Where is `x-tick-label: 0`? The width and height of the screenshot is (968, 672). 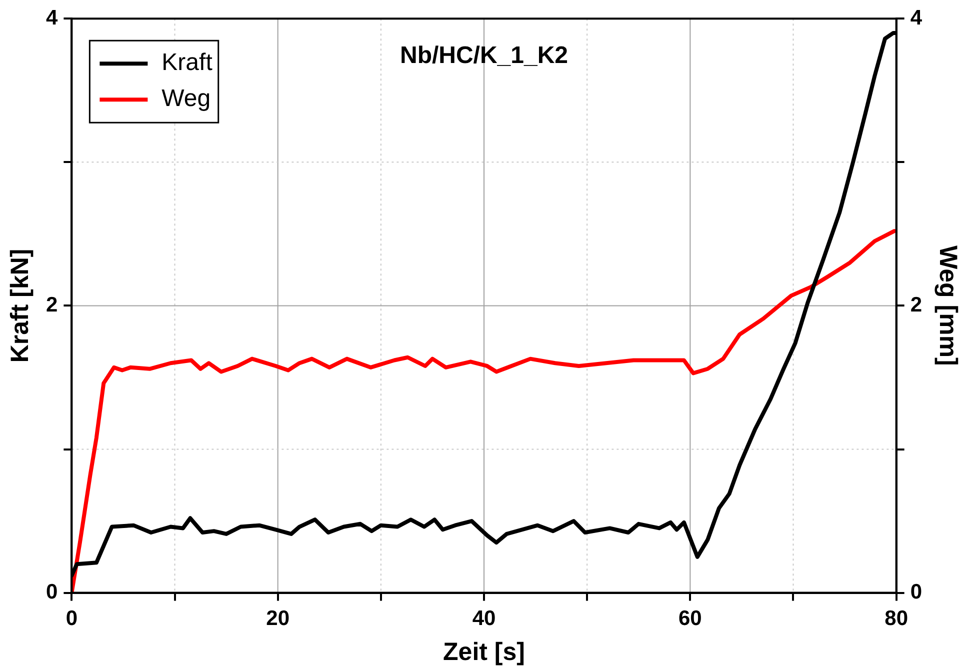 x-tick-label: 0 is located at coordinates (72, 618).